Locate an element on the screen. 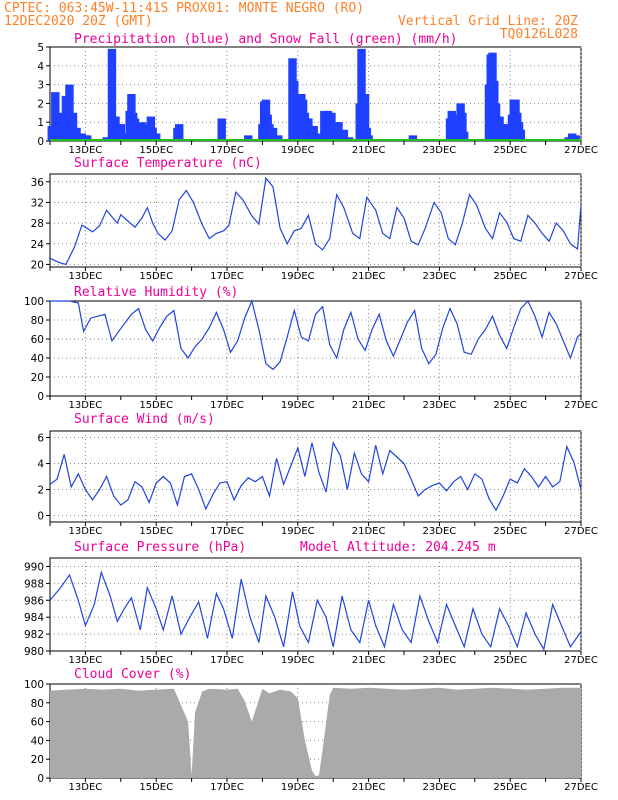  cloud-cover-area is located at coordinates (315, 732).